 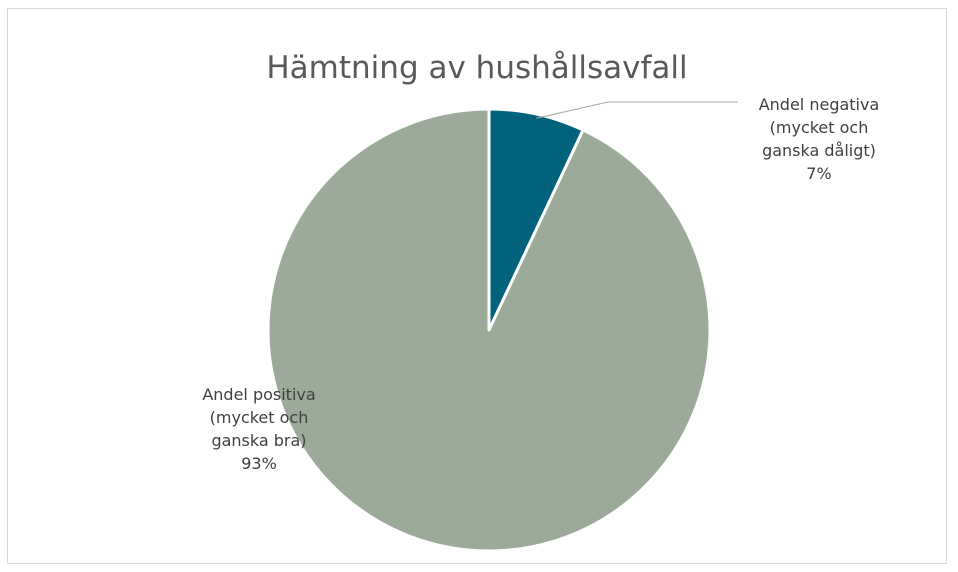 What do you see at coordinates (637, 110) in the screenshot?
I see `leader-line-negativa` at bounding box center [637, 110].